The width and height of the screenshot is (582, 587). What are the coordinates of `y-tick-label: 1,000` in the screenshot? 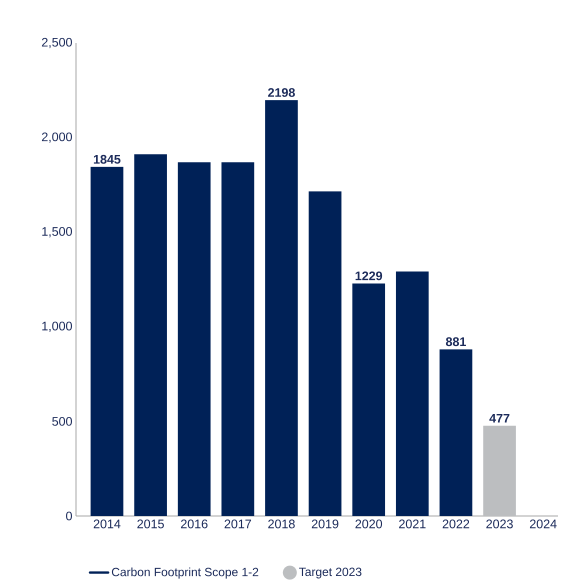 It's located at (57, 327).